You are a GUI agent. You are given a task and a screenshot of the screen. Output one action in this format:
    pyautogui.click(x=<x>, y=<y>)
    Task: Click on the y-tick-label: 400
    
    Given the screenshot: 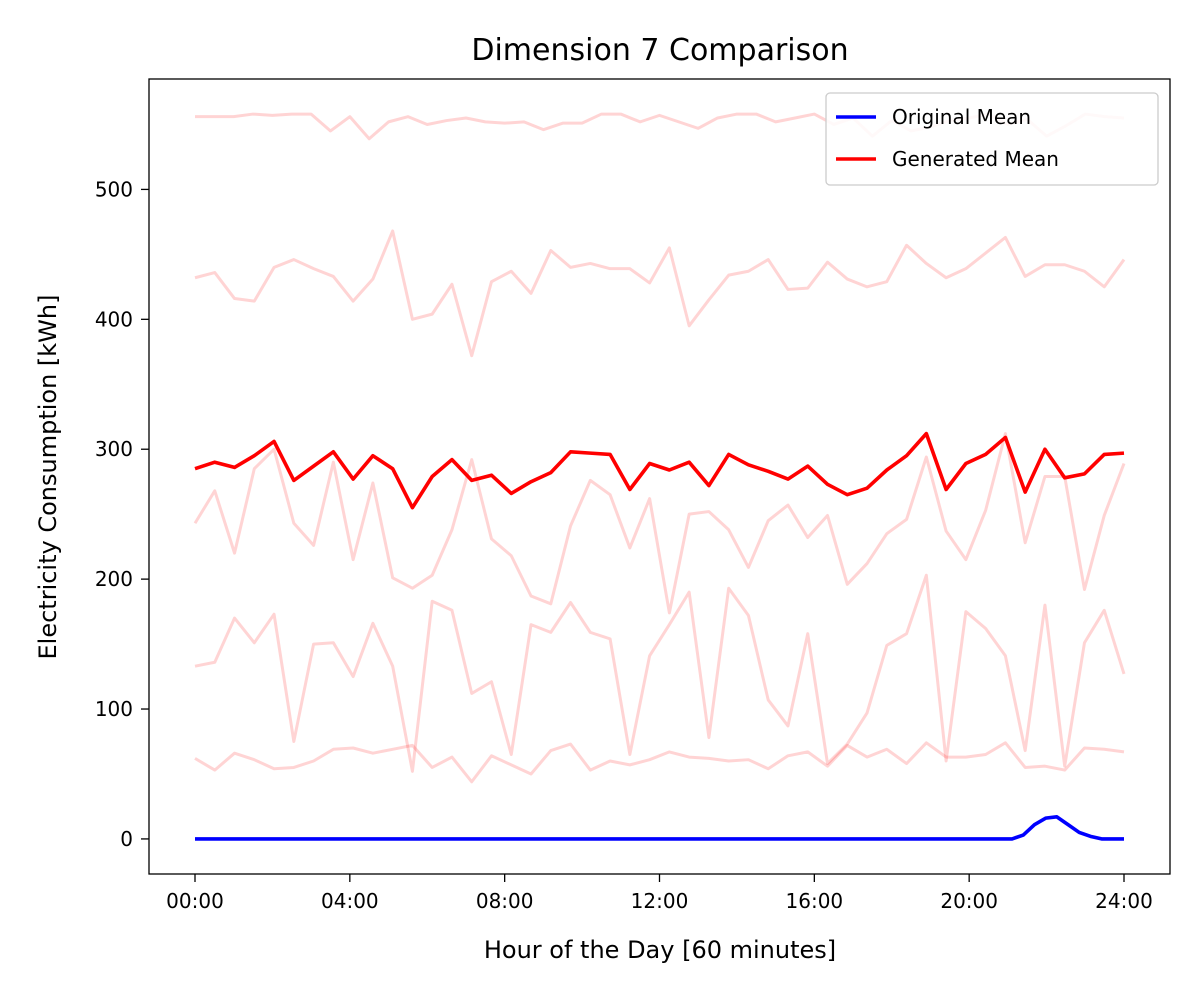 What is the action you would take?
    pyautogui.click(x=114, y=319)
    